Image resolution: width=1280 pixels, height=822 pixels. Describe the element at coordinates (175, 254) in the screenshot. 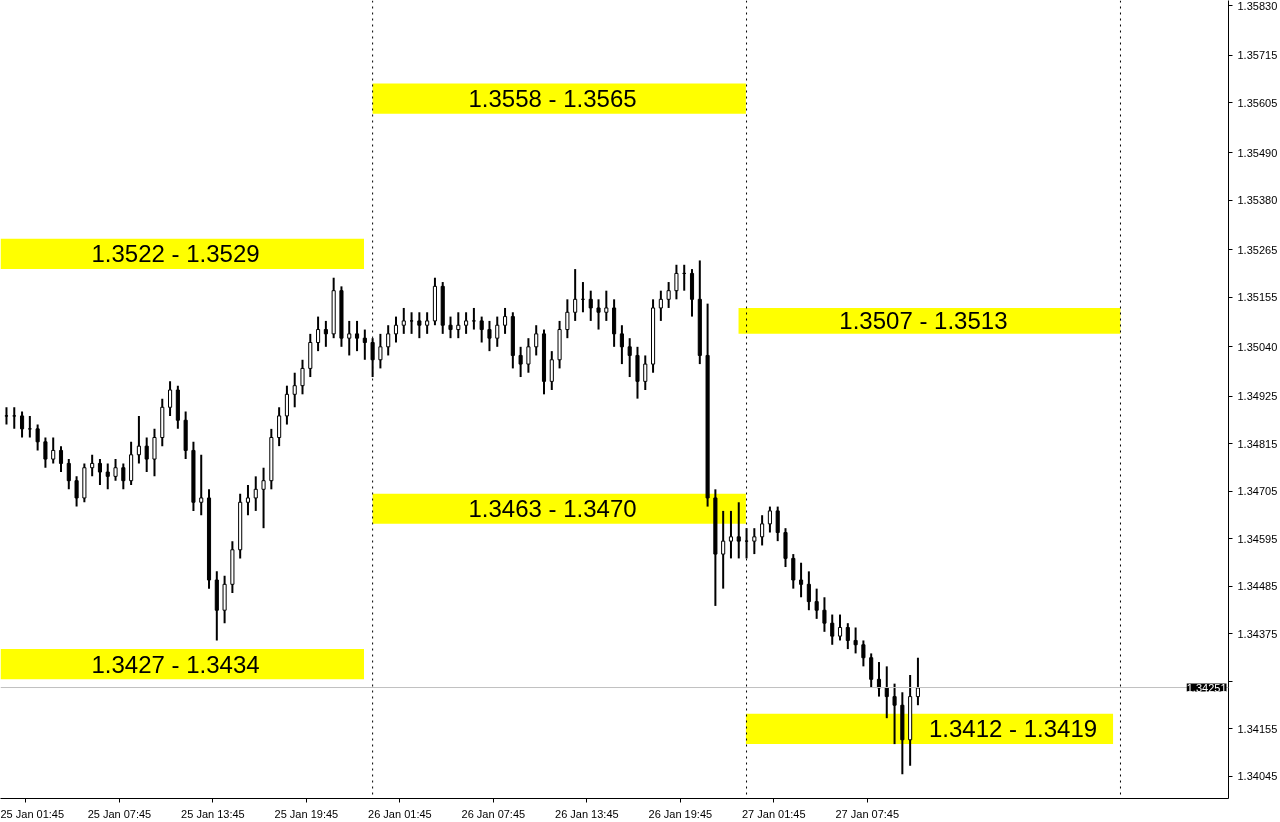

I see `band-label: 1.3522 - 1.3529` at that location.